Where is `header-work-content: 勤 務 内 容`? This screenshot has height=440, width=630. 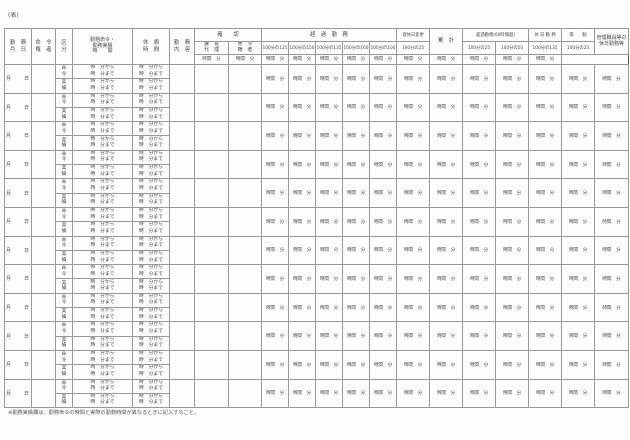 header-work-content: 勤 務 内 容 is located at coordinates (182, 46).